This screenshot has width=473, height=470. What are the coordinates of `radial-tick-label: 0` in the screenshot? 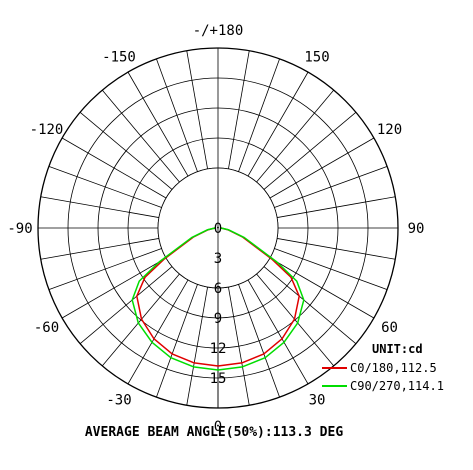 It's located at (218, 229).